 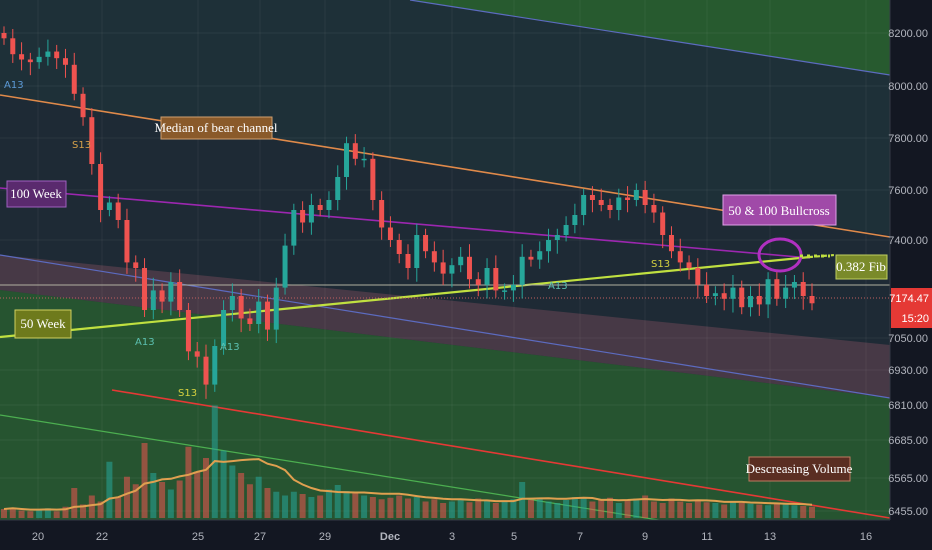 What do you see at coordinates (645, 537) in the screenshot?
I see `x-tick-label: 9` at bounding box center [645, 537].